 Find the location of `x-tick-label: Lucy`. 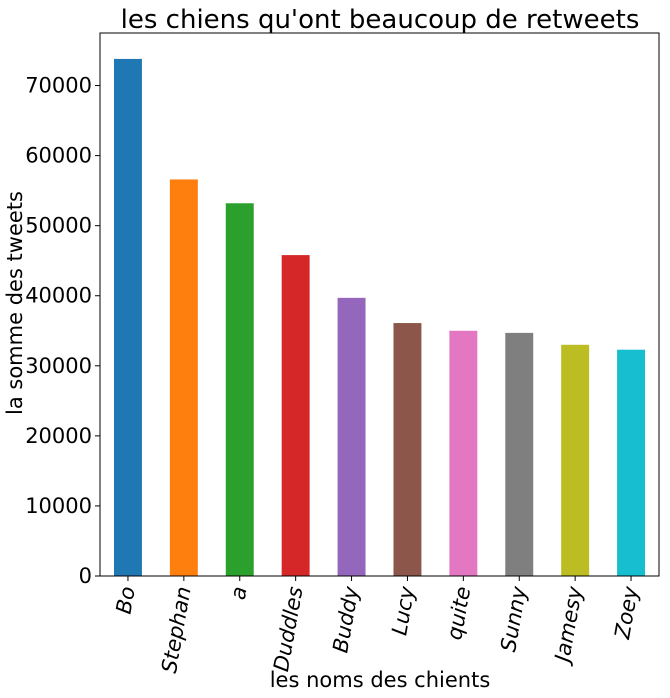

x-tick-label: Lucy is located at coordinates (403, 610).